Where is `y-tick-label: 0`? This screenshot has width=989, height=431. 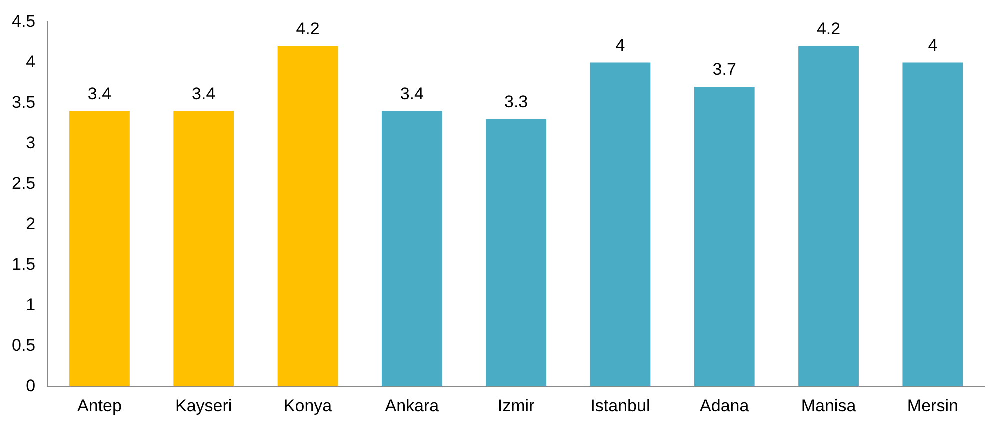 y-tick-label: 0 is located at coordinates (31, 386).